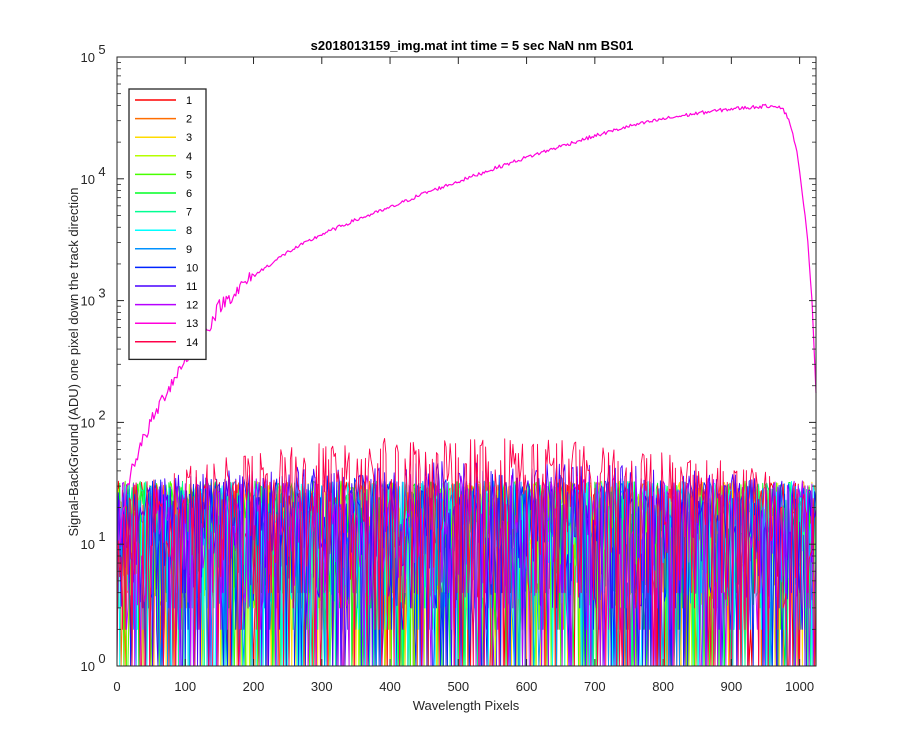 This screenshot has height=750, width=900. What do you see at coordinates (167, 224) in the screenshot?
I see `legend-box` at bounding box center [167, 224].